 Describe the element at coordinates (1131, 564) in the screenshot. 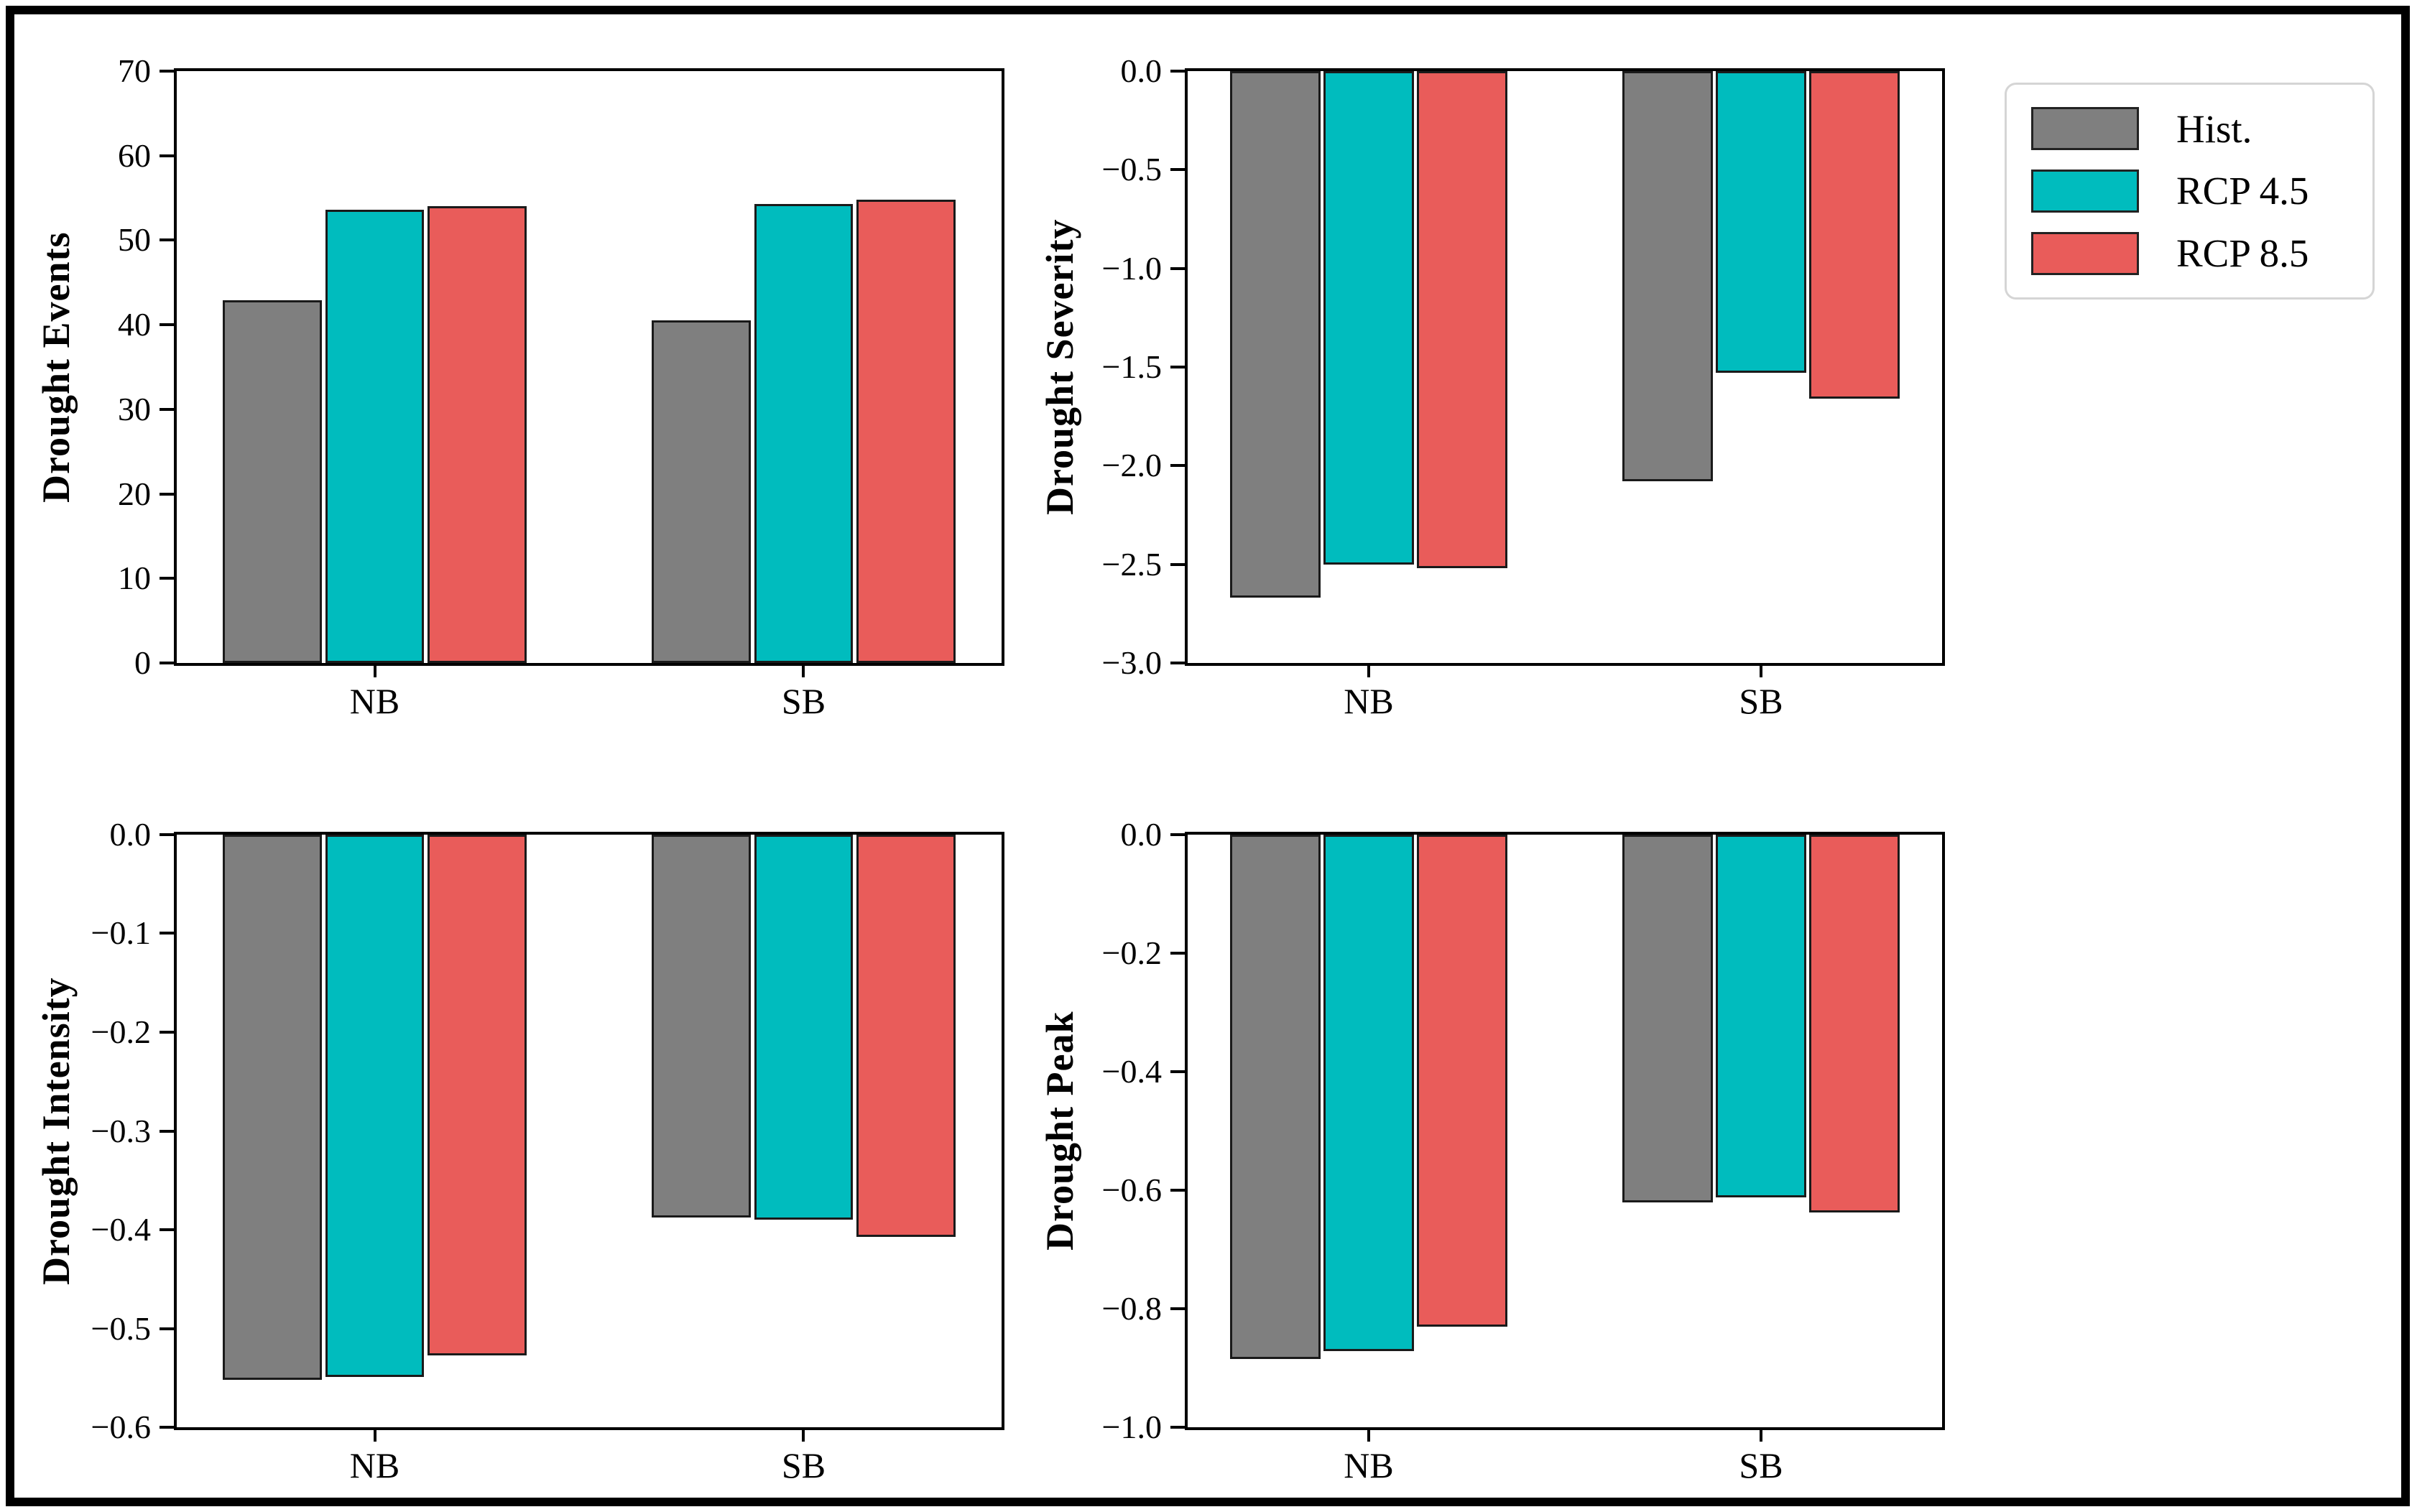

I see `y-tick-label: −2.5` at that location.